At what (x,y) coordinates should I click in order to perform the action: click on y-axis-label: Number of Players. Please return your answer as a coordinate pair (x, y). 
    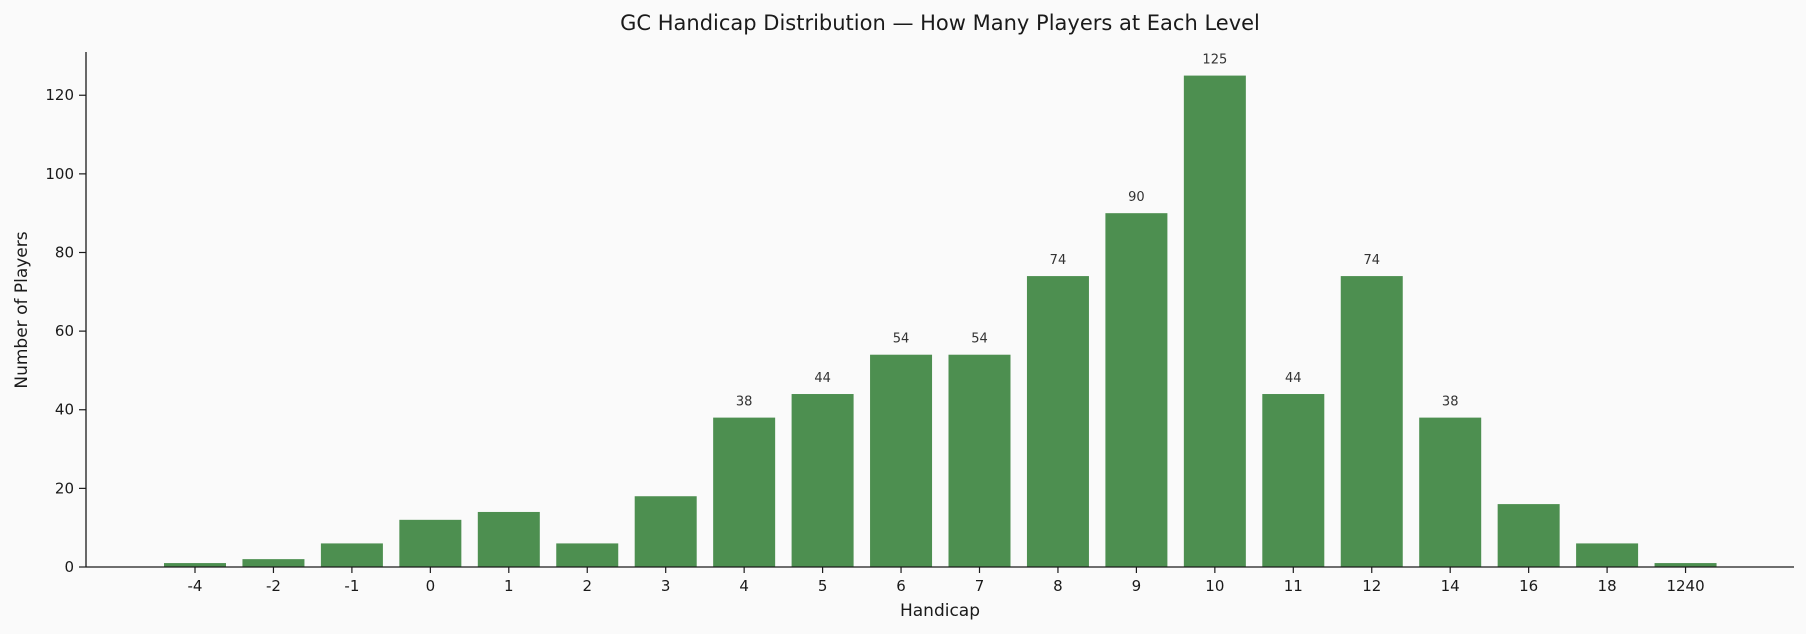
    Looking at the image, I should click on (22, 309).